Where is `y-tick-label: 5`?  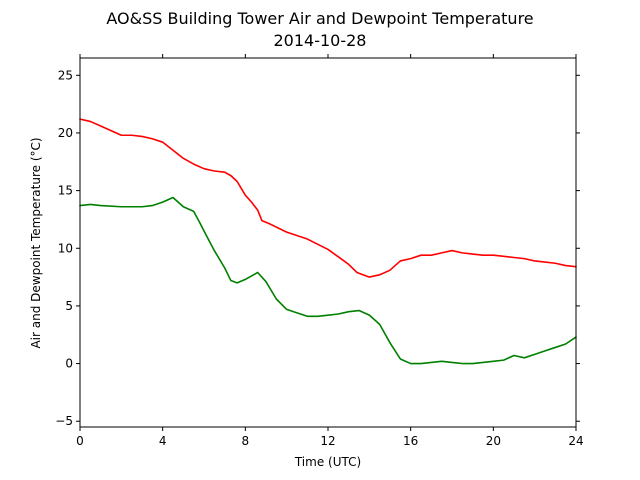
y-tick-label: 5 is located at coordinates (69, 306).